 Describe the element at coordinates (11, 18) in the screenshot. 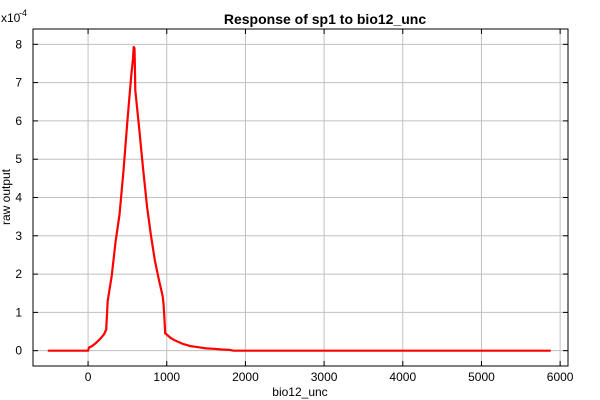

I see `y-multiplier-base: x10` at that location.